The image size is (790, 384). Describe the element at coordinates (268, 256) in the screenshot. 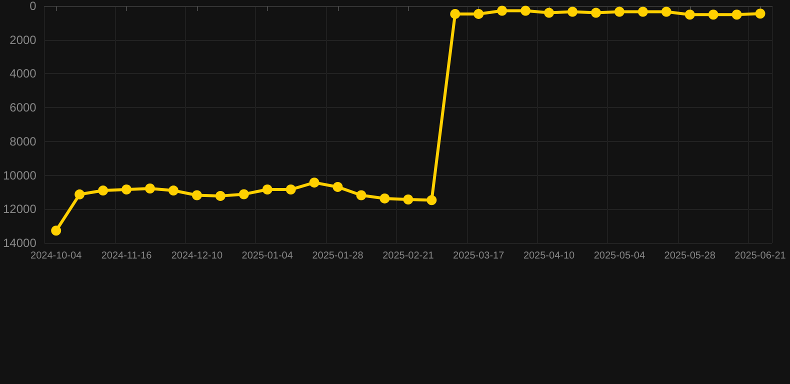

I see `x-tick-label: 2025-01-04` at that location.